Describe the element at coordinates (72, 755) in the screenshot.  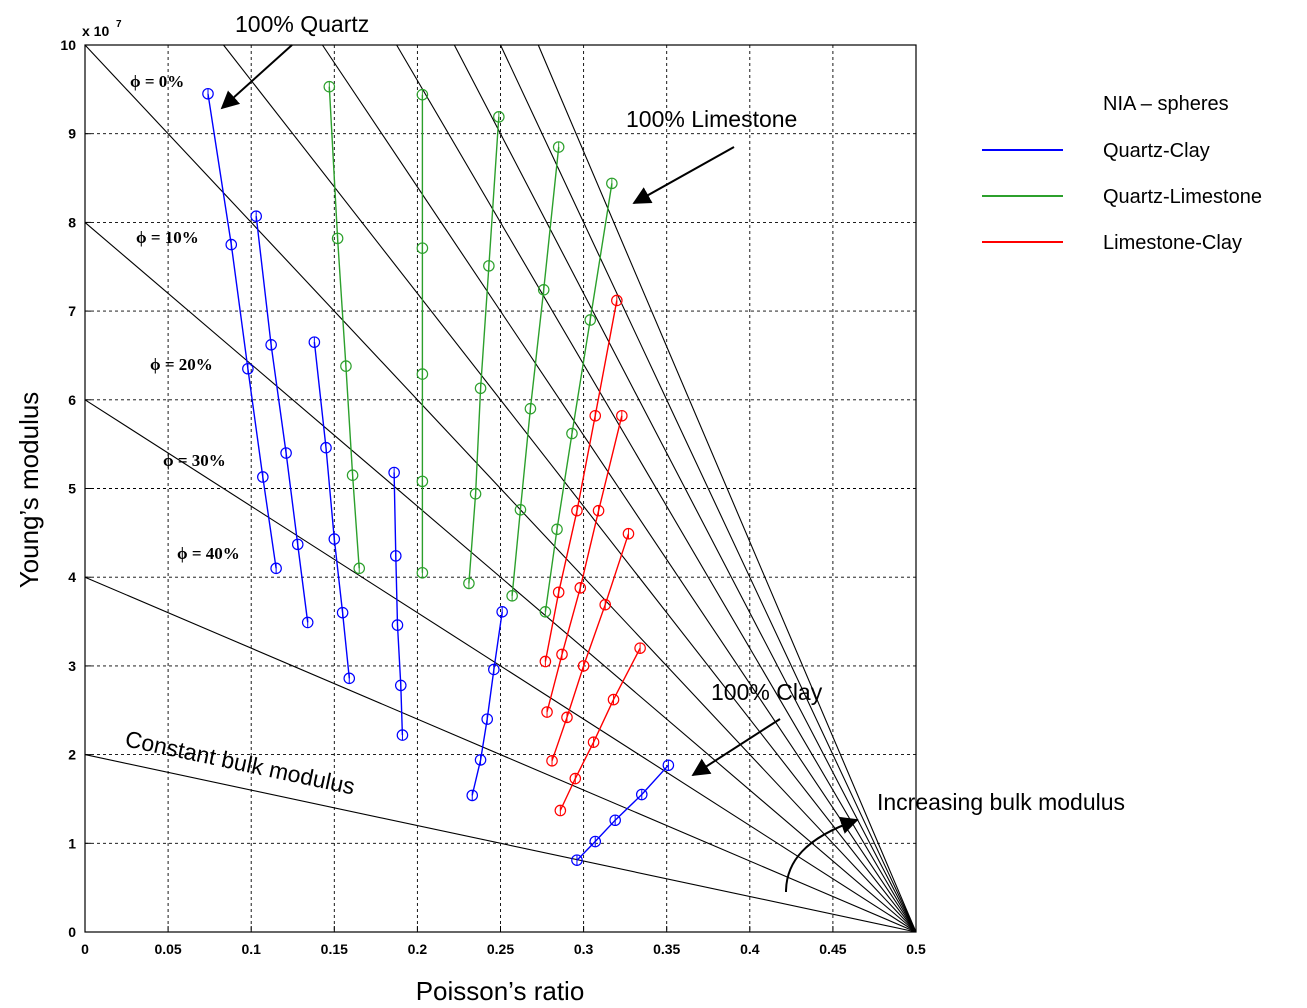
I see `y-tick-label: 2` at that location.